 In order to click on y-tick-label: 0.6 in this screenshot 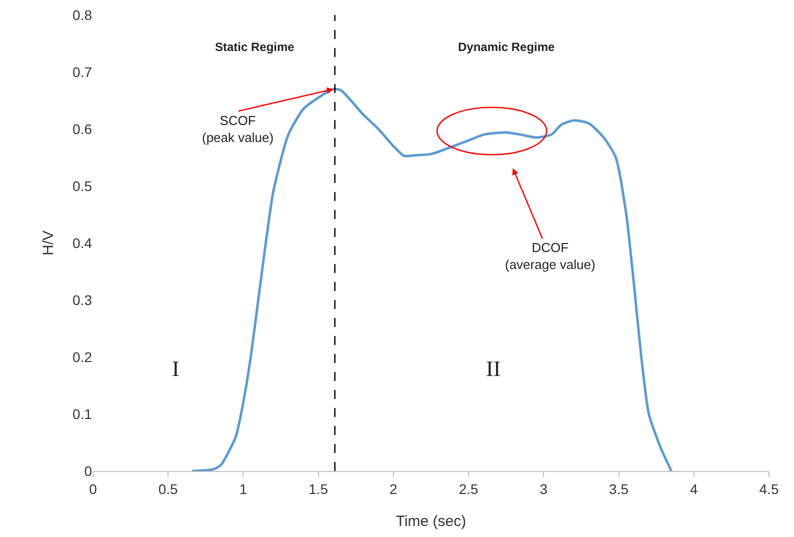, I will do `click(82, 128)`.